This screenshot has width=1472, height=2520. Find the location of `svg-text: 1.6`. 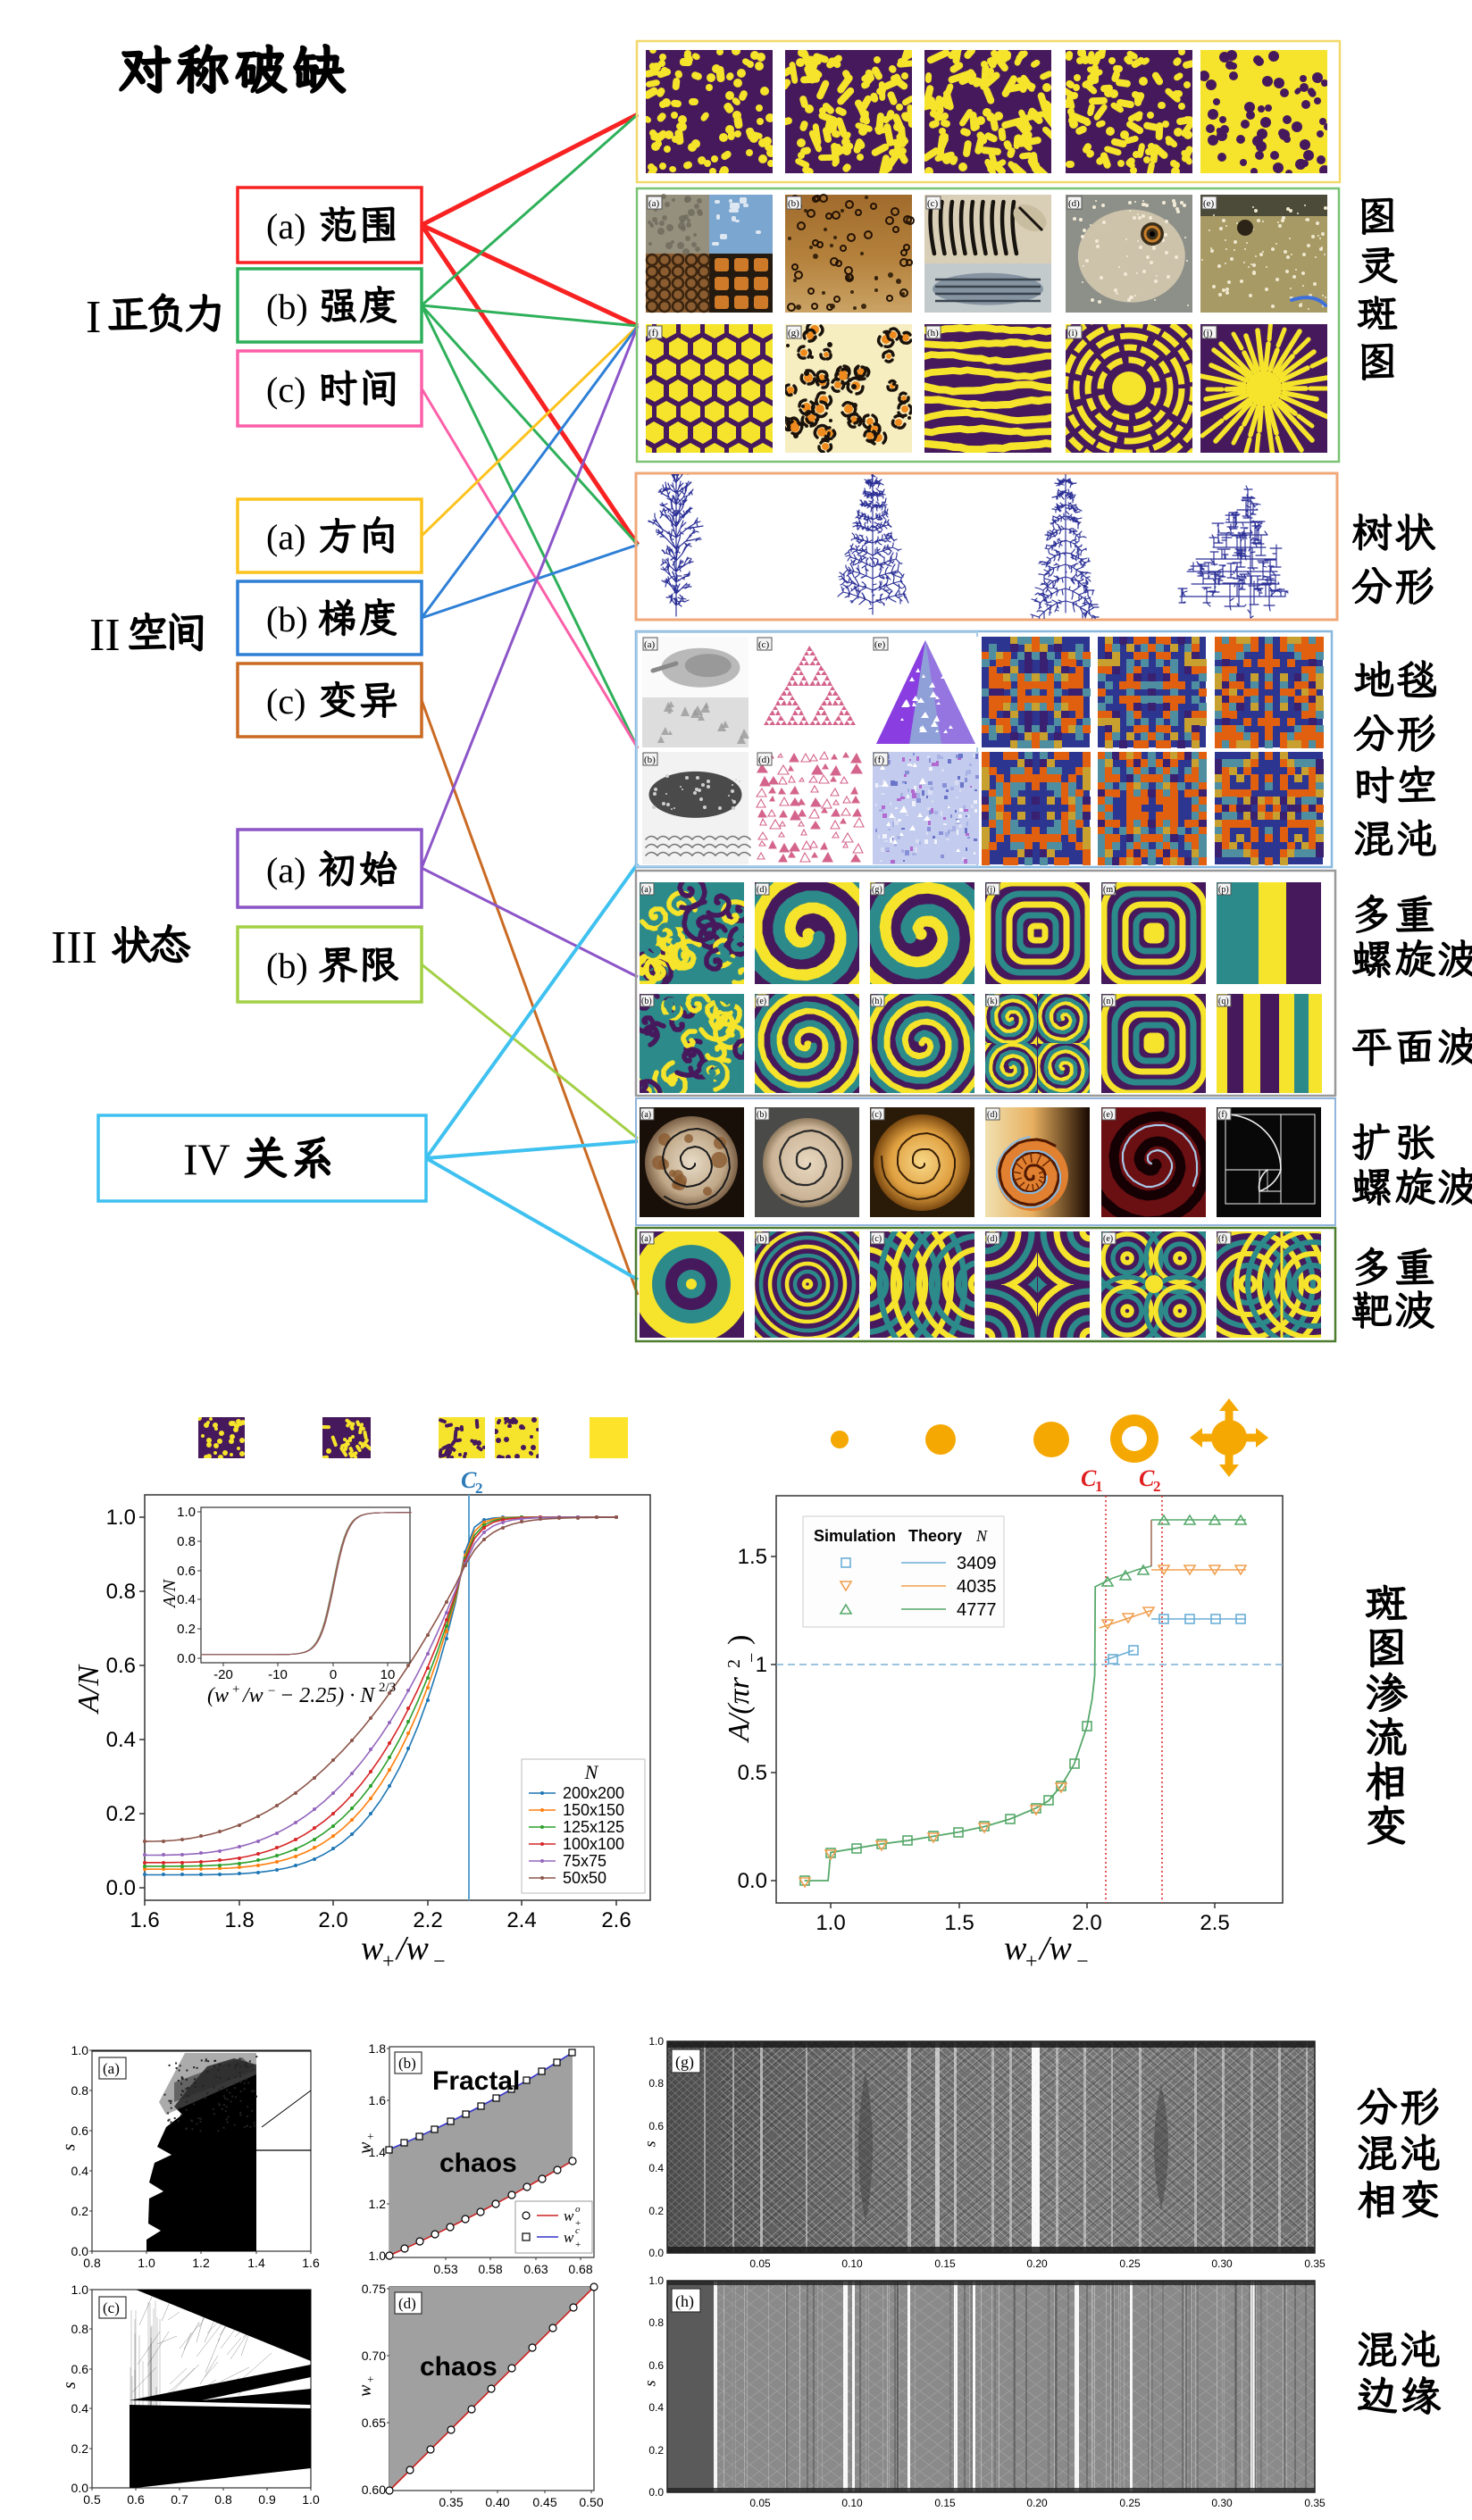

svg-text: 1.6 is located at coordinates (311, 2263).